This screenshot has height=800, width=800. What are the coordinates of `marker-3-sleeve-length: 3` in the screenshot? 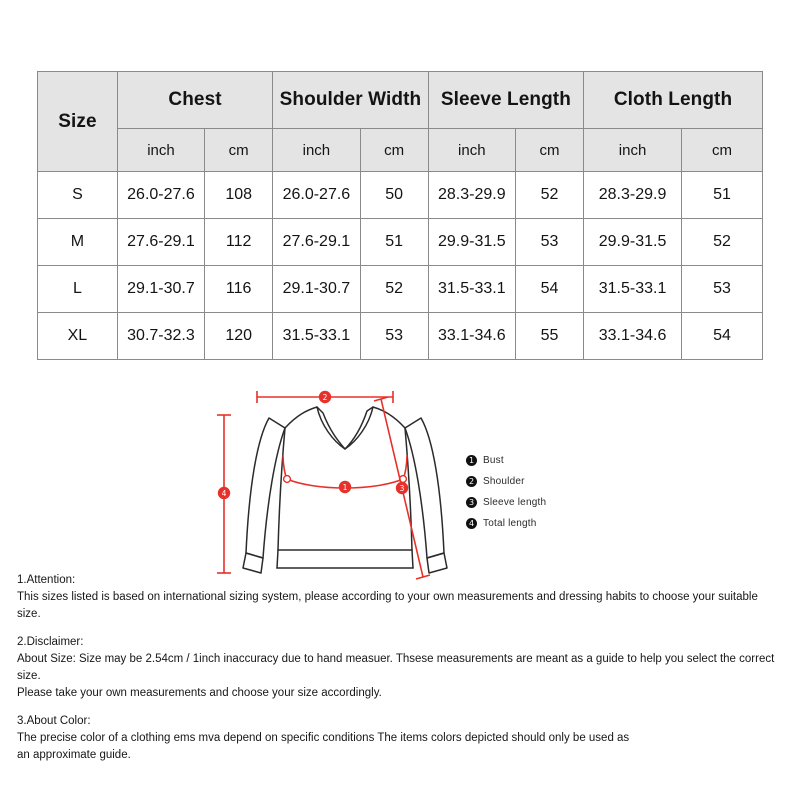 It's located at (402, 488).